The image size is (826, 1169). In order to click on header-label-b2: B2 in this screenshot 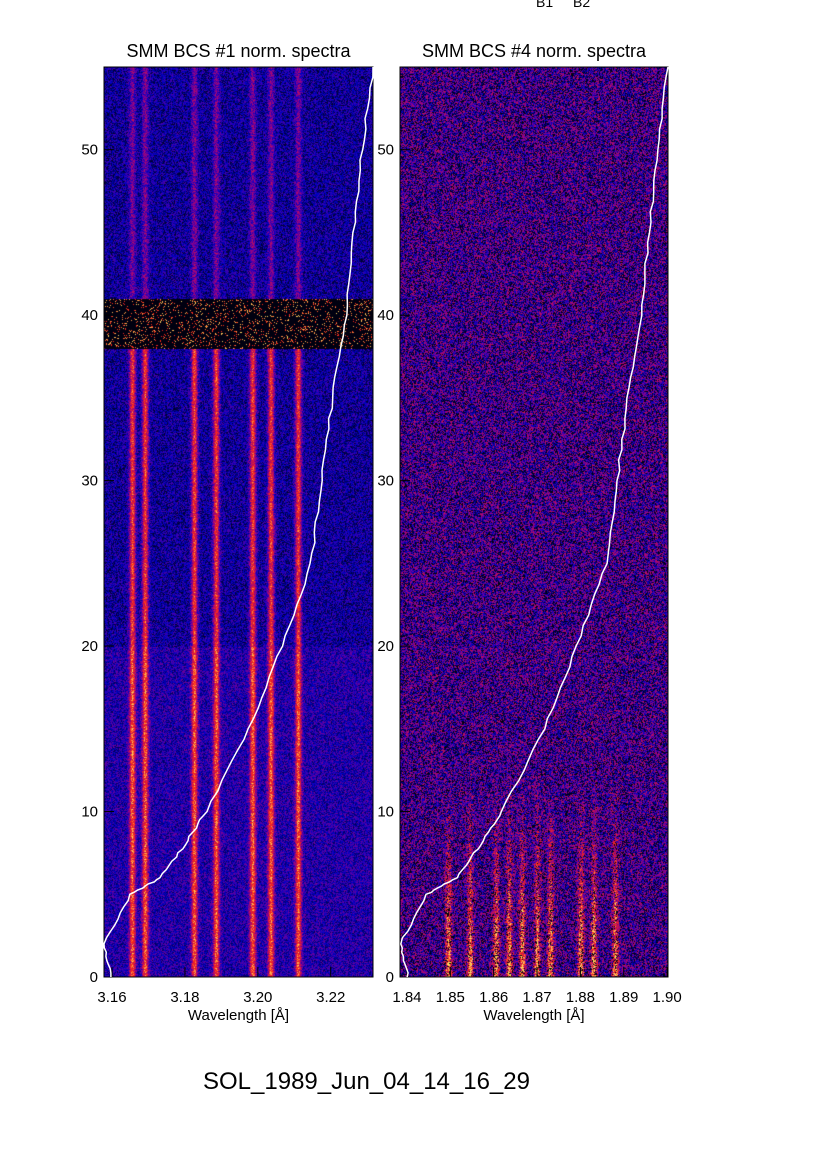, I will do `click(582, 5)`.